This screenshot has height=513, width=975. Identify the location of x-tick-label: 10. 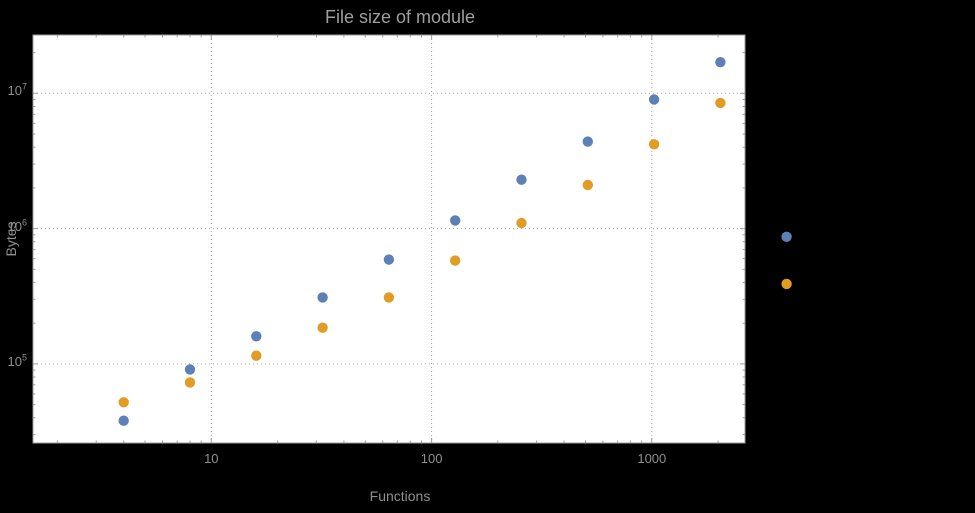
(211, 458).